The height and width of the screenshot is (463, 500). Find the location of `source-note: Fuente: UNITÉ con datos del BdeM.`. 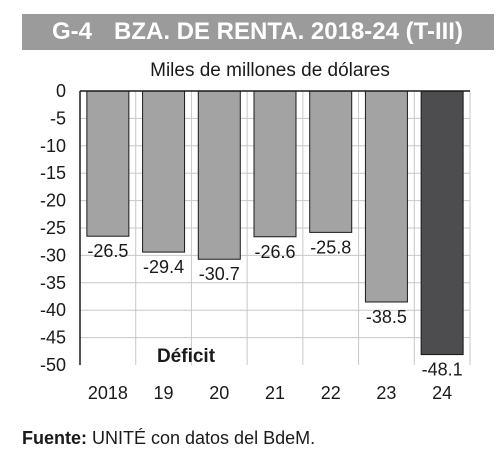

source-note: Fuente: UNITÉ con datos del BdeM. is located at coordinates (168, 438).